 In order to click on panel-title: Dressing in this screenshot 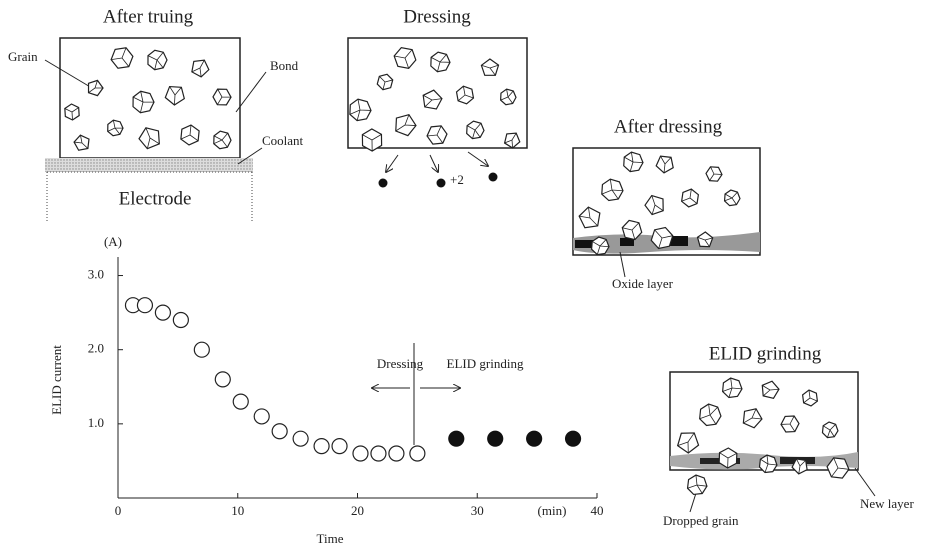, I will do `click(437, 16)`.